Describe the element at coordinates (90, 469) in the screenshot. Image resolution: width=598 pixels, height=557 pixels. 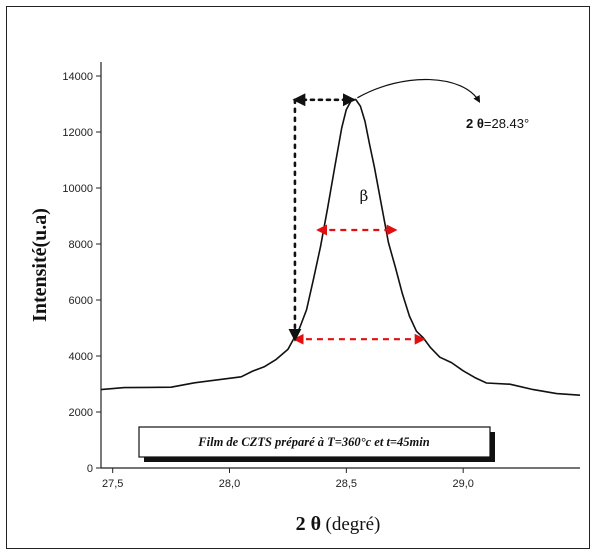
I see `y-tick-label: 0` at that location.